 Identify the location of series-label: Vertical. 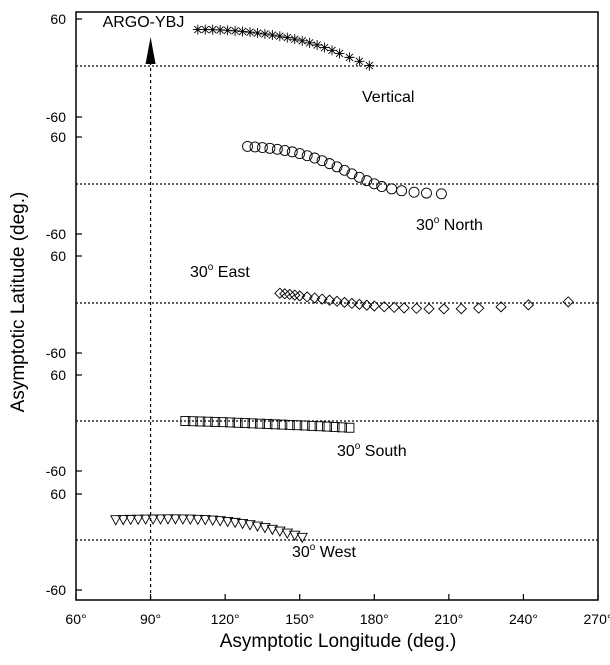
(388, 97).